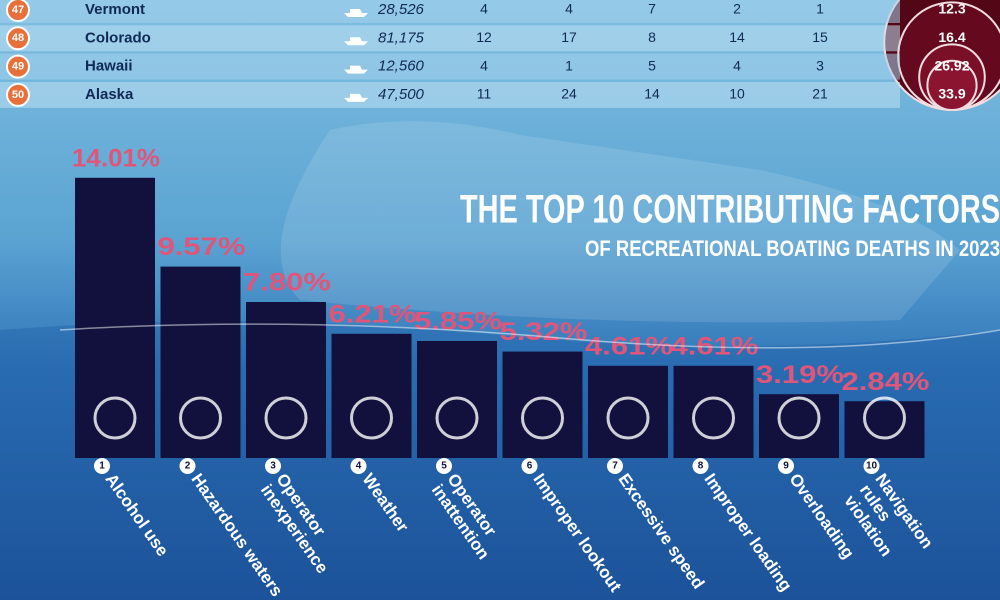  I want to click on count: 24, so click(569, 94).